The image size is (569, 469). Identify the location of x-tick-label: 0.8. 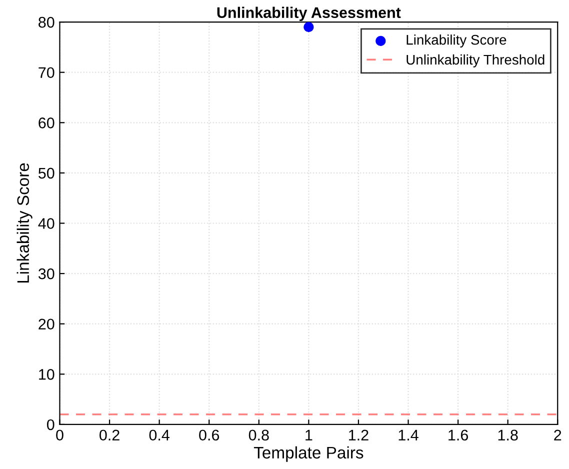
(258, 435).